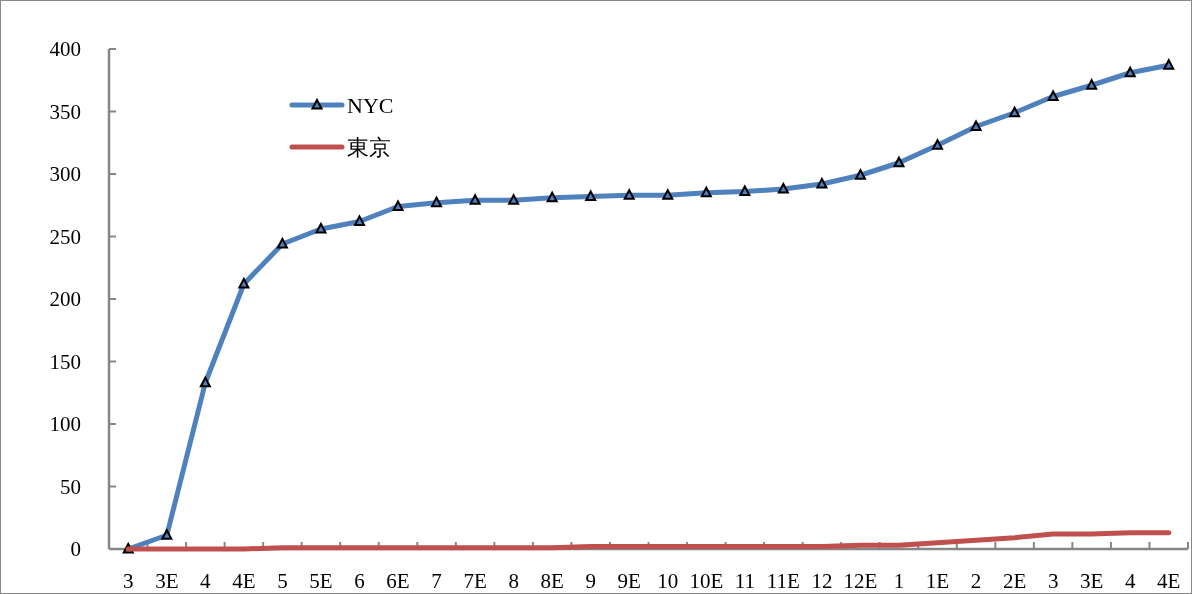 The image size is (1192, 594). Describe the element at coordinates (369, 147) in the screenshot. I see `legend-label: 東京` at that location.